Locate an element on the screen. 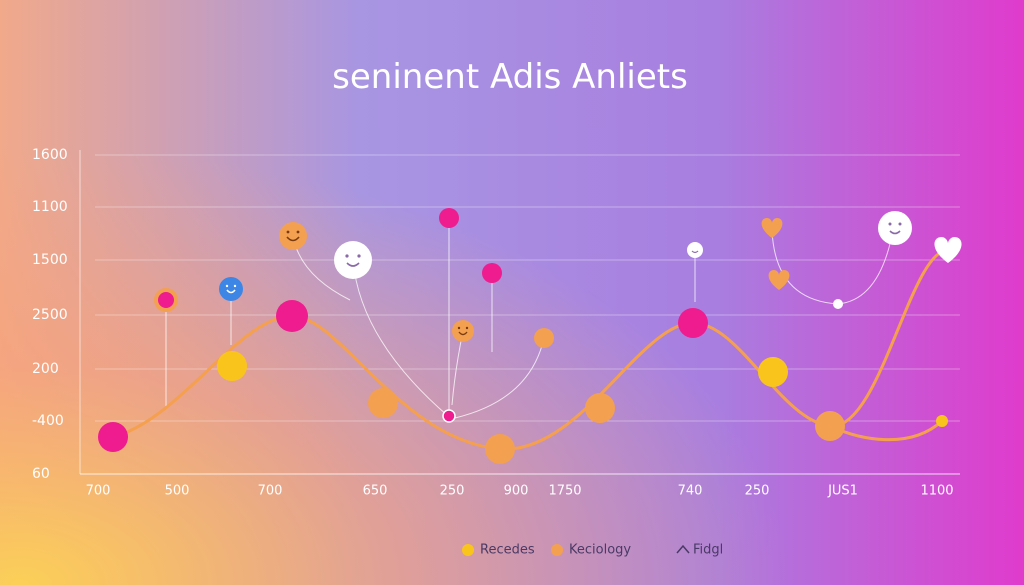 Image resolution: width=1024 pixels, height=585 pixels. y-tick-label: 2500 is located at coordinates (50, 315).